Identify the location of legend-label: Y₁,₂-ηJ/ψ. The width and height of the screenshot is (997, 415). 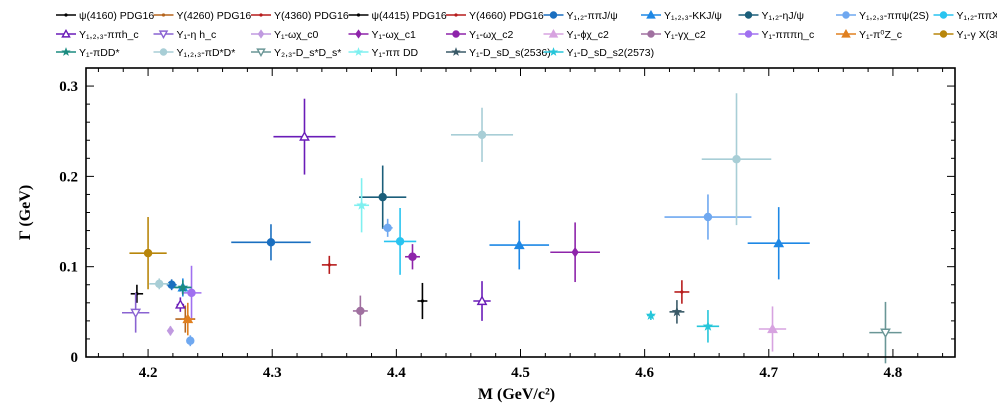
(783, 16).